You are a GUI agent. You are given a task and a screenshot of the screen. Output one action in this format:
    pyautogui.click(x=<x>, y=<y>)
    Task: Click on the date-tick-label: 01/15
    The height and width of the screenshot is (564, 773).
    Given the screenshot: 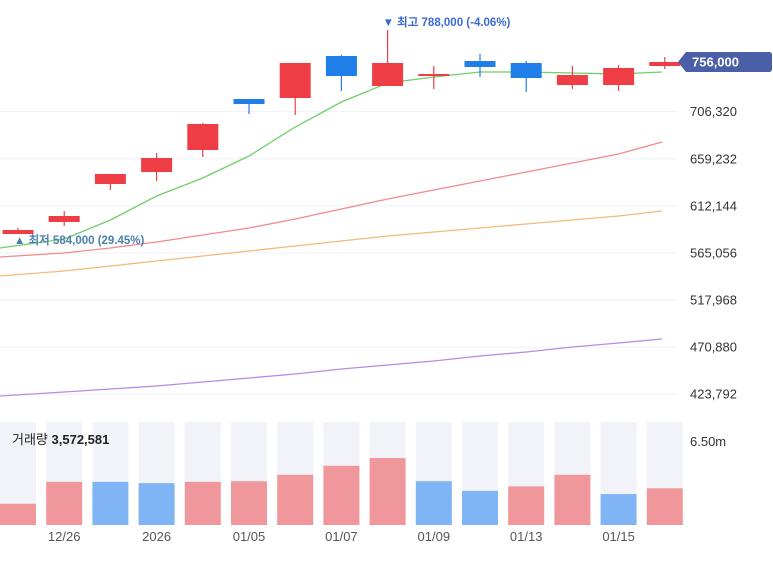 What is the action you would take?
    pyautogui.click(x=618, y=536)
    